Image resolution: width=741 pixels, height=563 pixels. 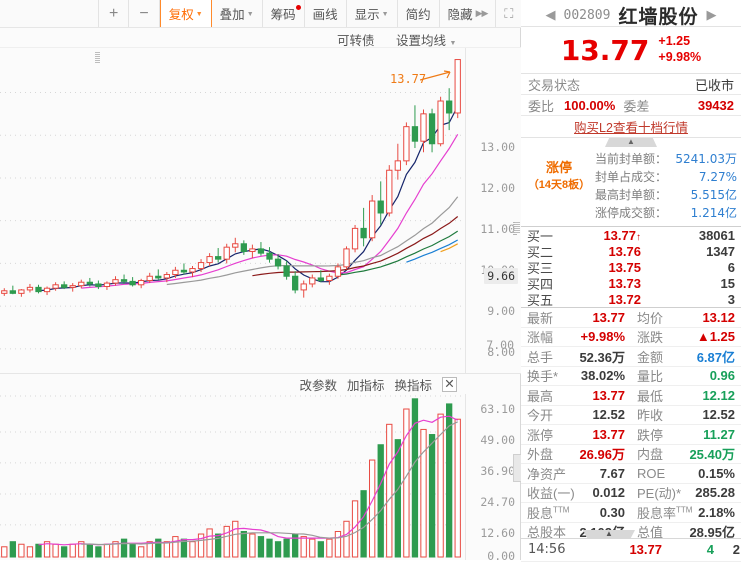 What do you see at coordinates (604, 267) in the screenshot?
I see `bid-price: 13.75` at bounding box center [604, 267].